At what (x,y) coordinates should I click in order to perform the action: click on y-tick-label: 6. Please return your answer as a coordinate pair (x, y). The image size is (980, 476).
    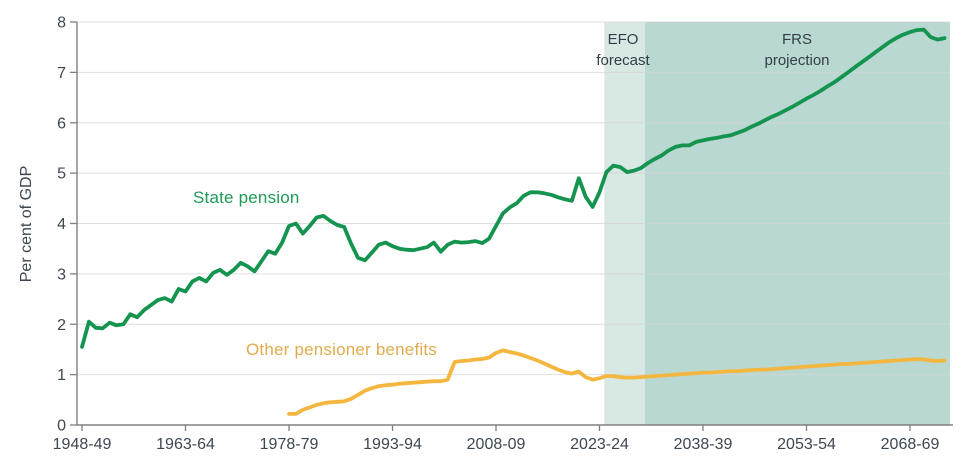
    Looking at the image, I should click on (61, 123).